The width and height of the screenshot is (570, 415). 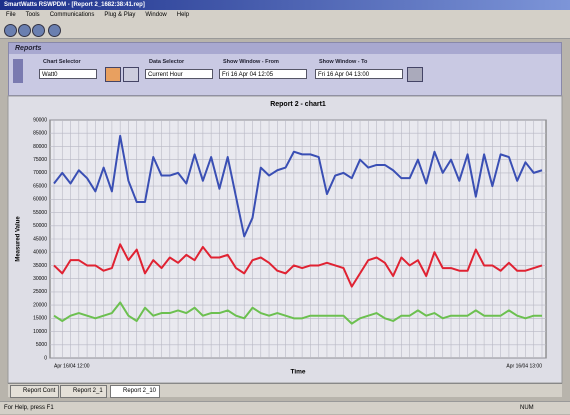 I want to click on tab: Report 2_1, so click(x=83, y=391).